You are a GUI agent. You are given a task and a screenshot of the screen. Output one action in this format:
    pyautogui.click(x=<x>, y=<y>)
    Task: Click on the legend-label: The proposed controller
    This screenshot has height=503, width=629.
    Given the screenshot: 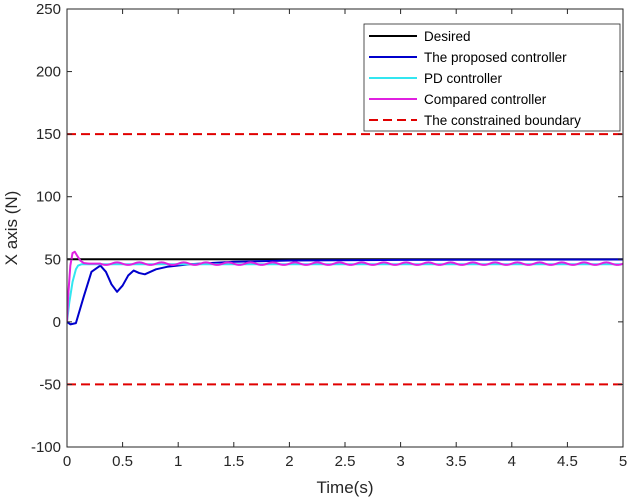 What is the action you would take?
    pyautogui.click(x=495, y=57)
    